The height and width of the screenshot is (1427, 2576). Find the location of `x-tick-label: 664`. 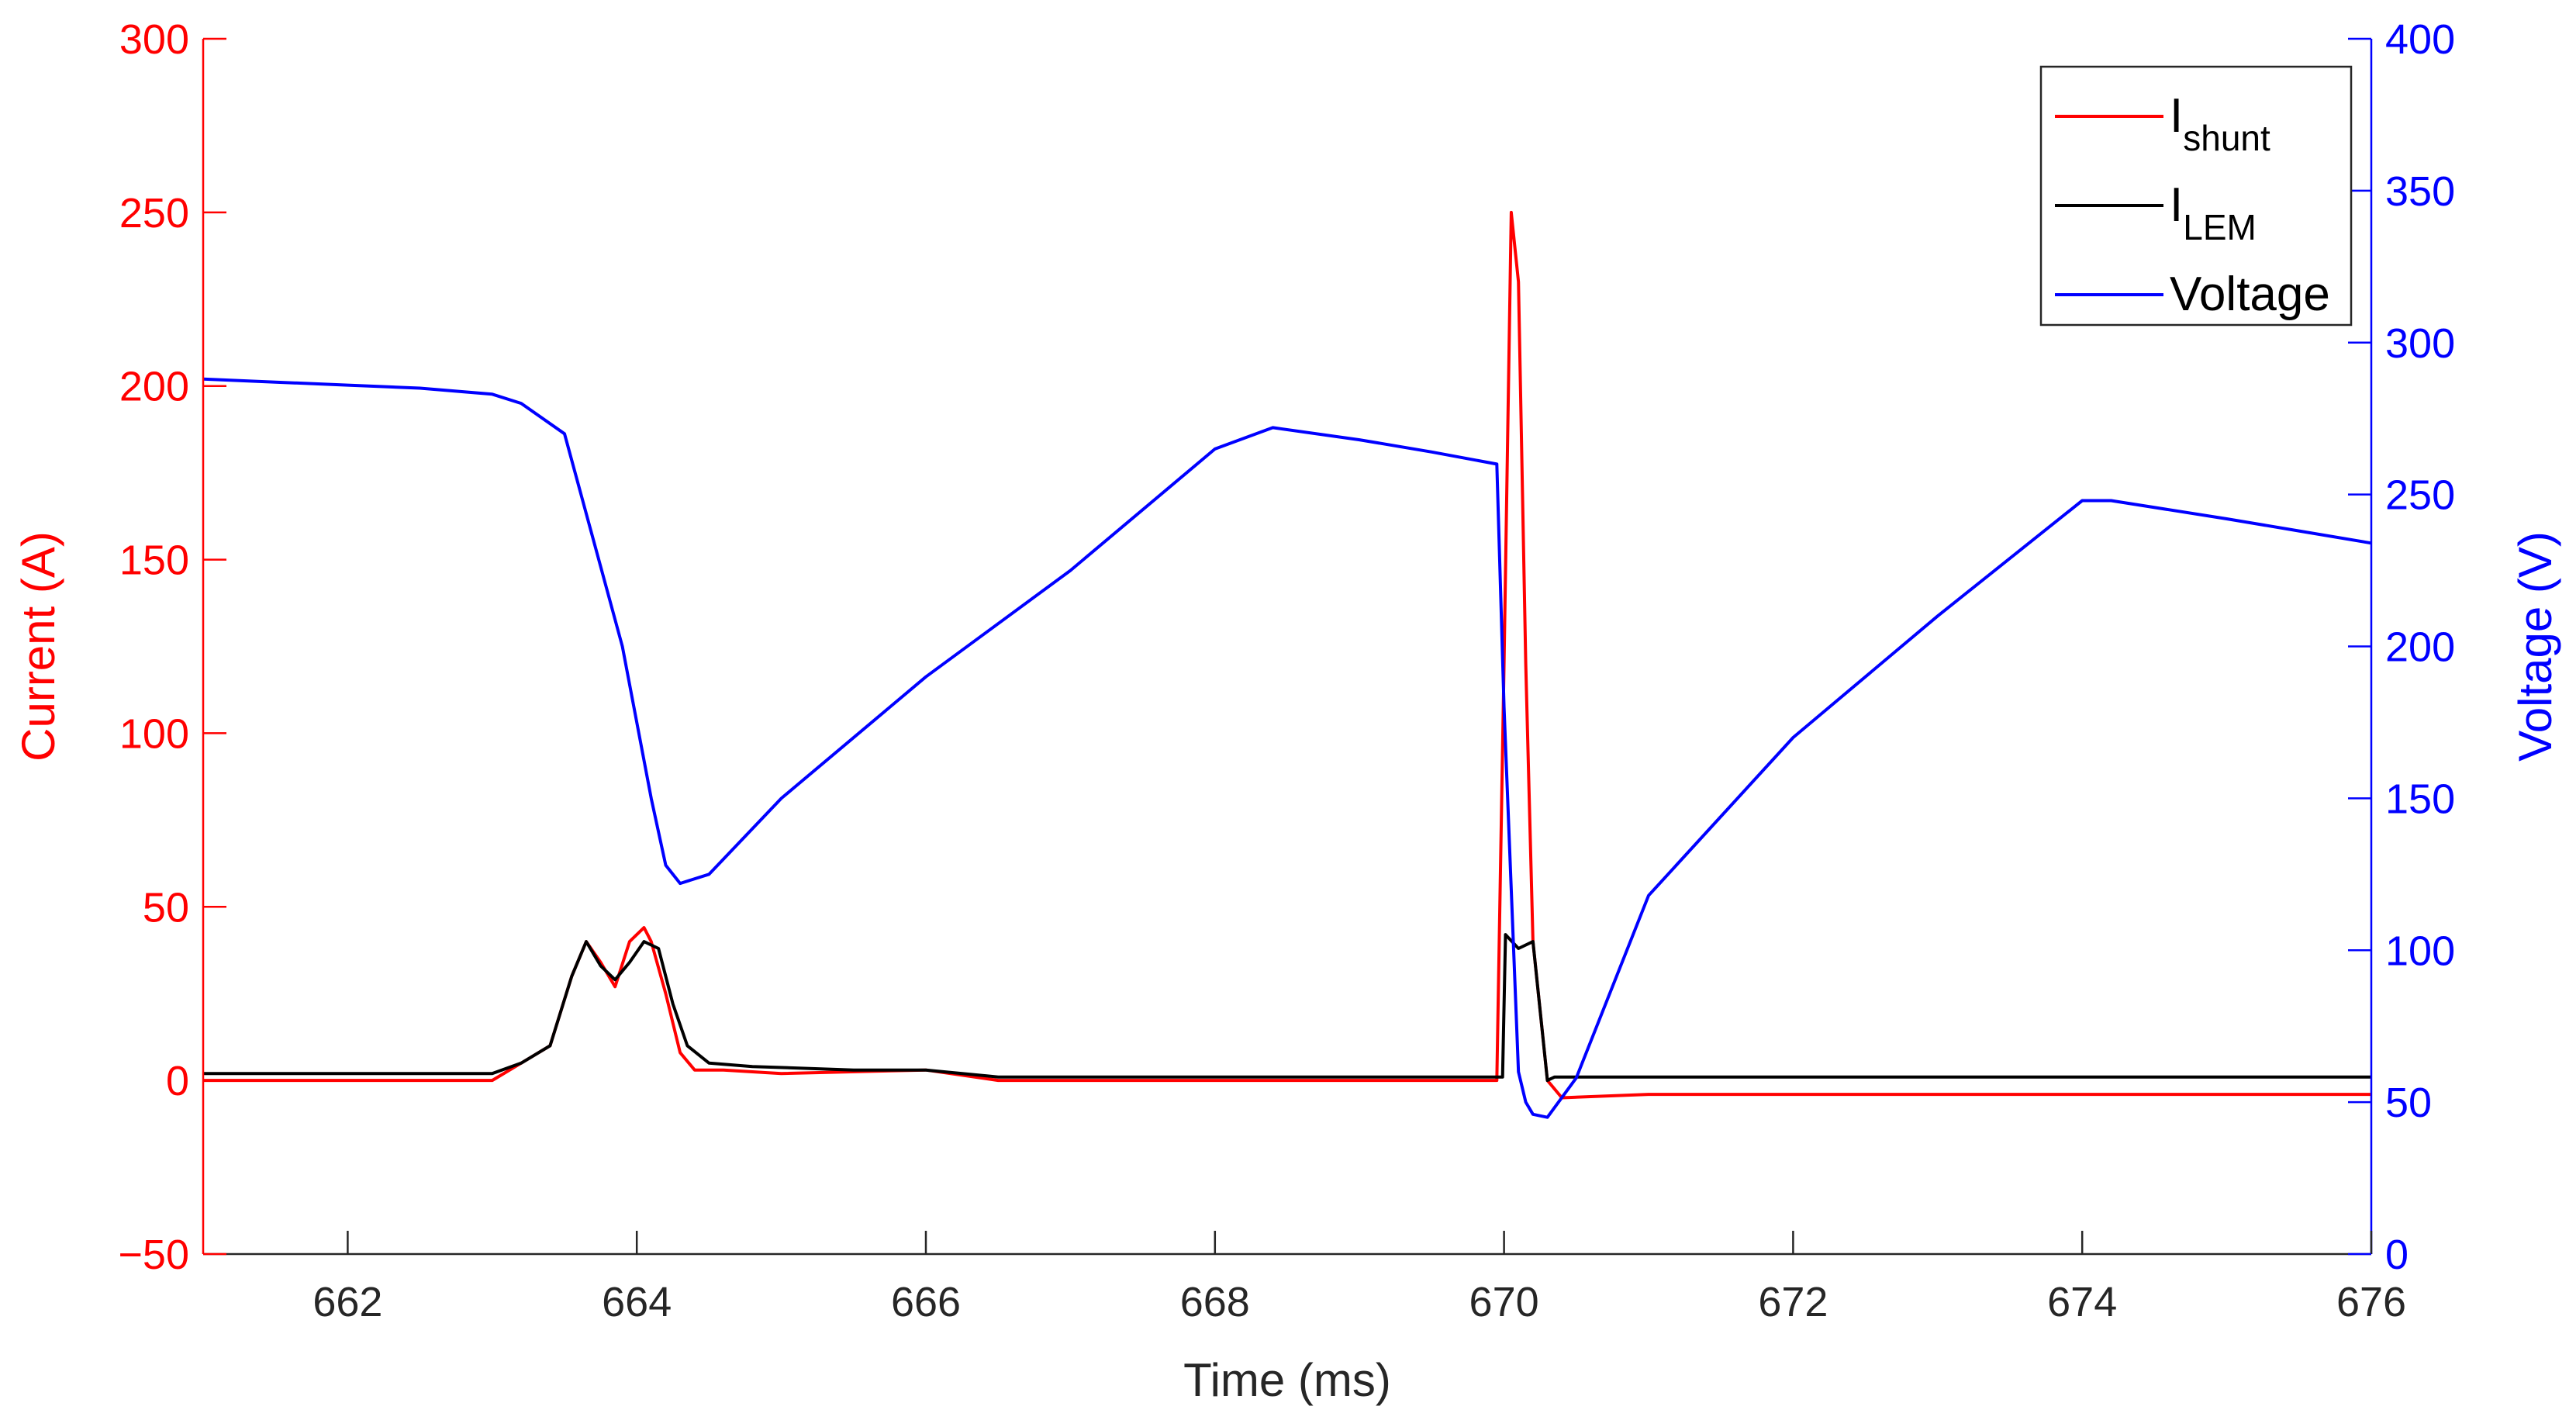

x-tick-label: 664 is located at coordinates (637, 1302).